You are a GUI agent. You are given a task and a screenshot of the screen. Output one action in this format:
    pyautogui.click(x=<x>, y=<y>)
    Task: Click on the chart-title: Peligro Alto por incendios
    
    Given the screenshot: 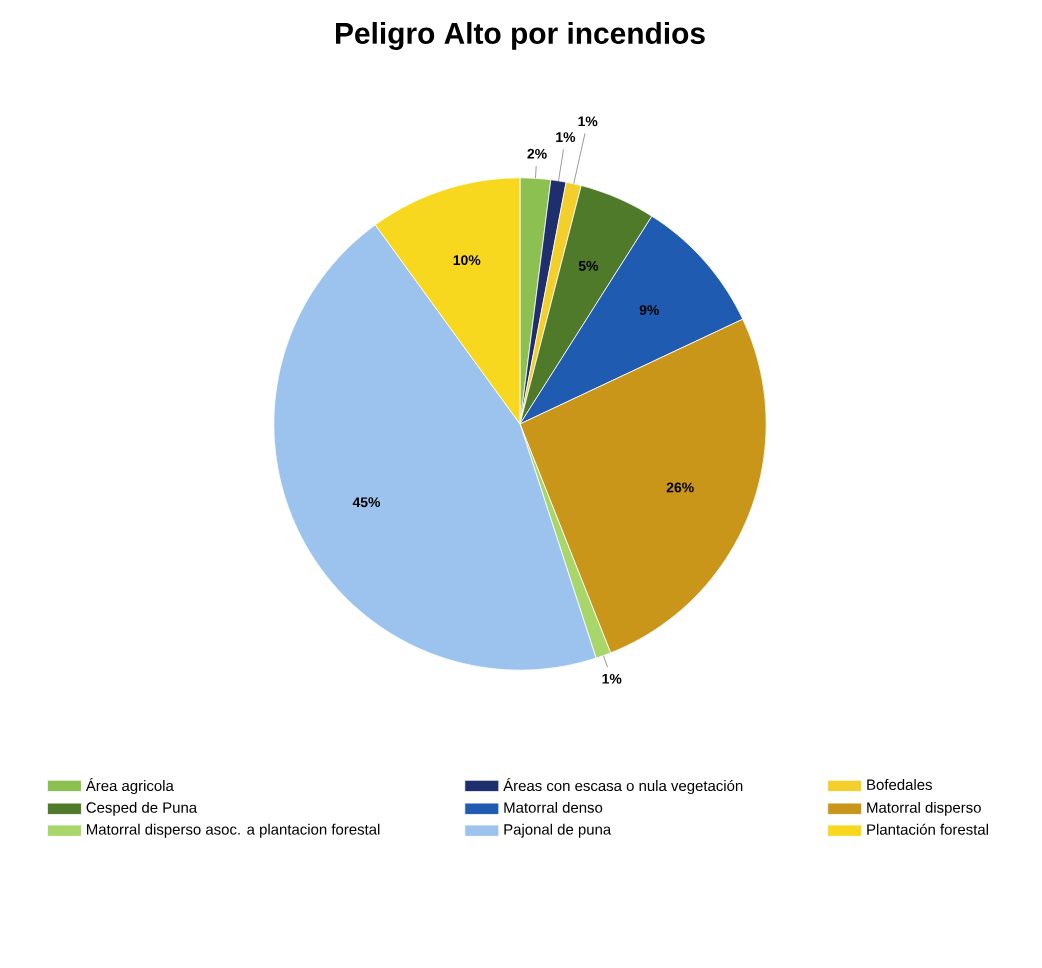 What is the action you would take?
    pyautogui.click(x=520, y=35)
    